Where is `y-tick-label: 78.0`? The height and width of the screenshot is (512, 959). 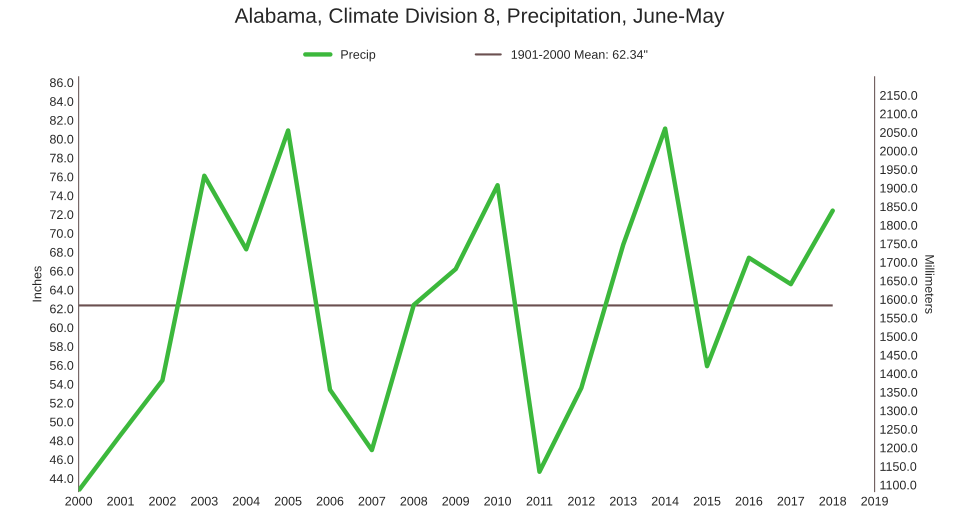 y-tick-label: 78.0 is located at coordinates (62, 158).